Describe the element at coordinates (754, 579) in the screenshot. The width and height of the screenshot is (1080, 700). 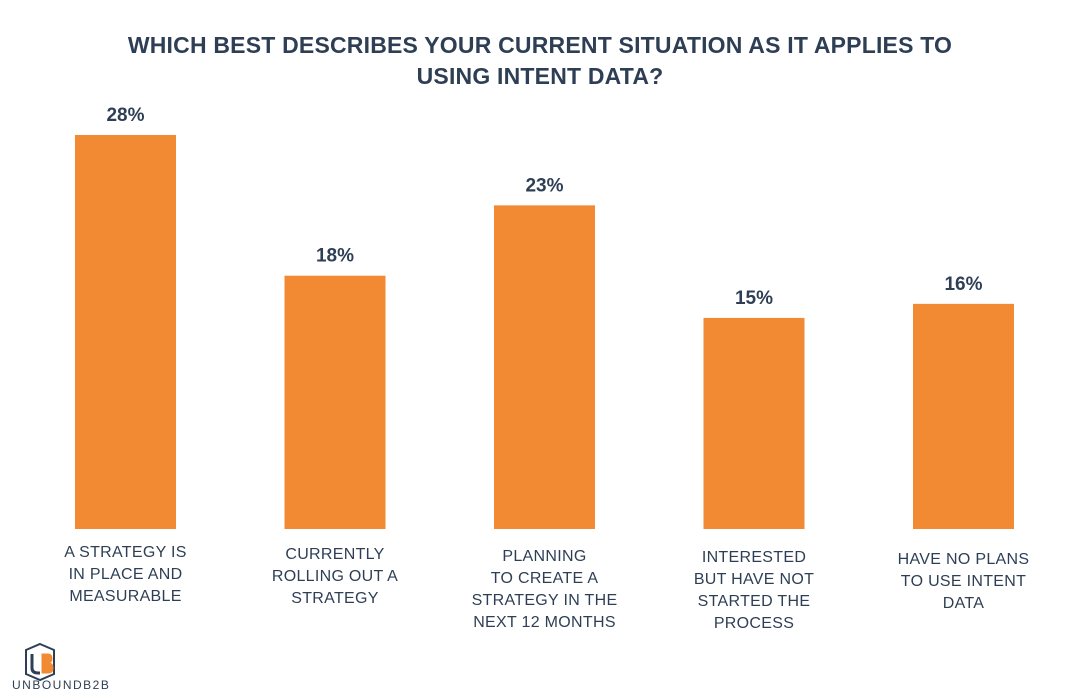
I see `category-label-line: BUT HAVE NOT` at that location.